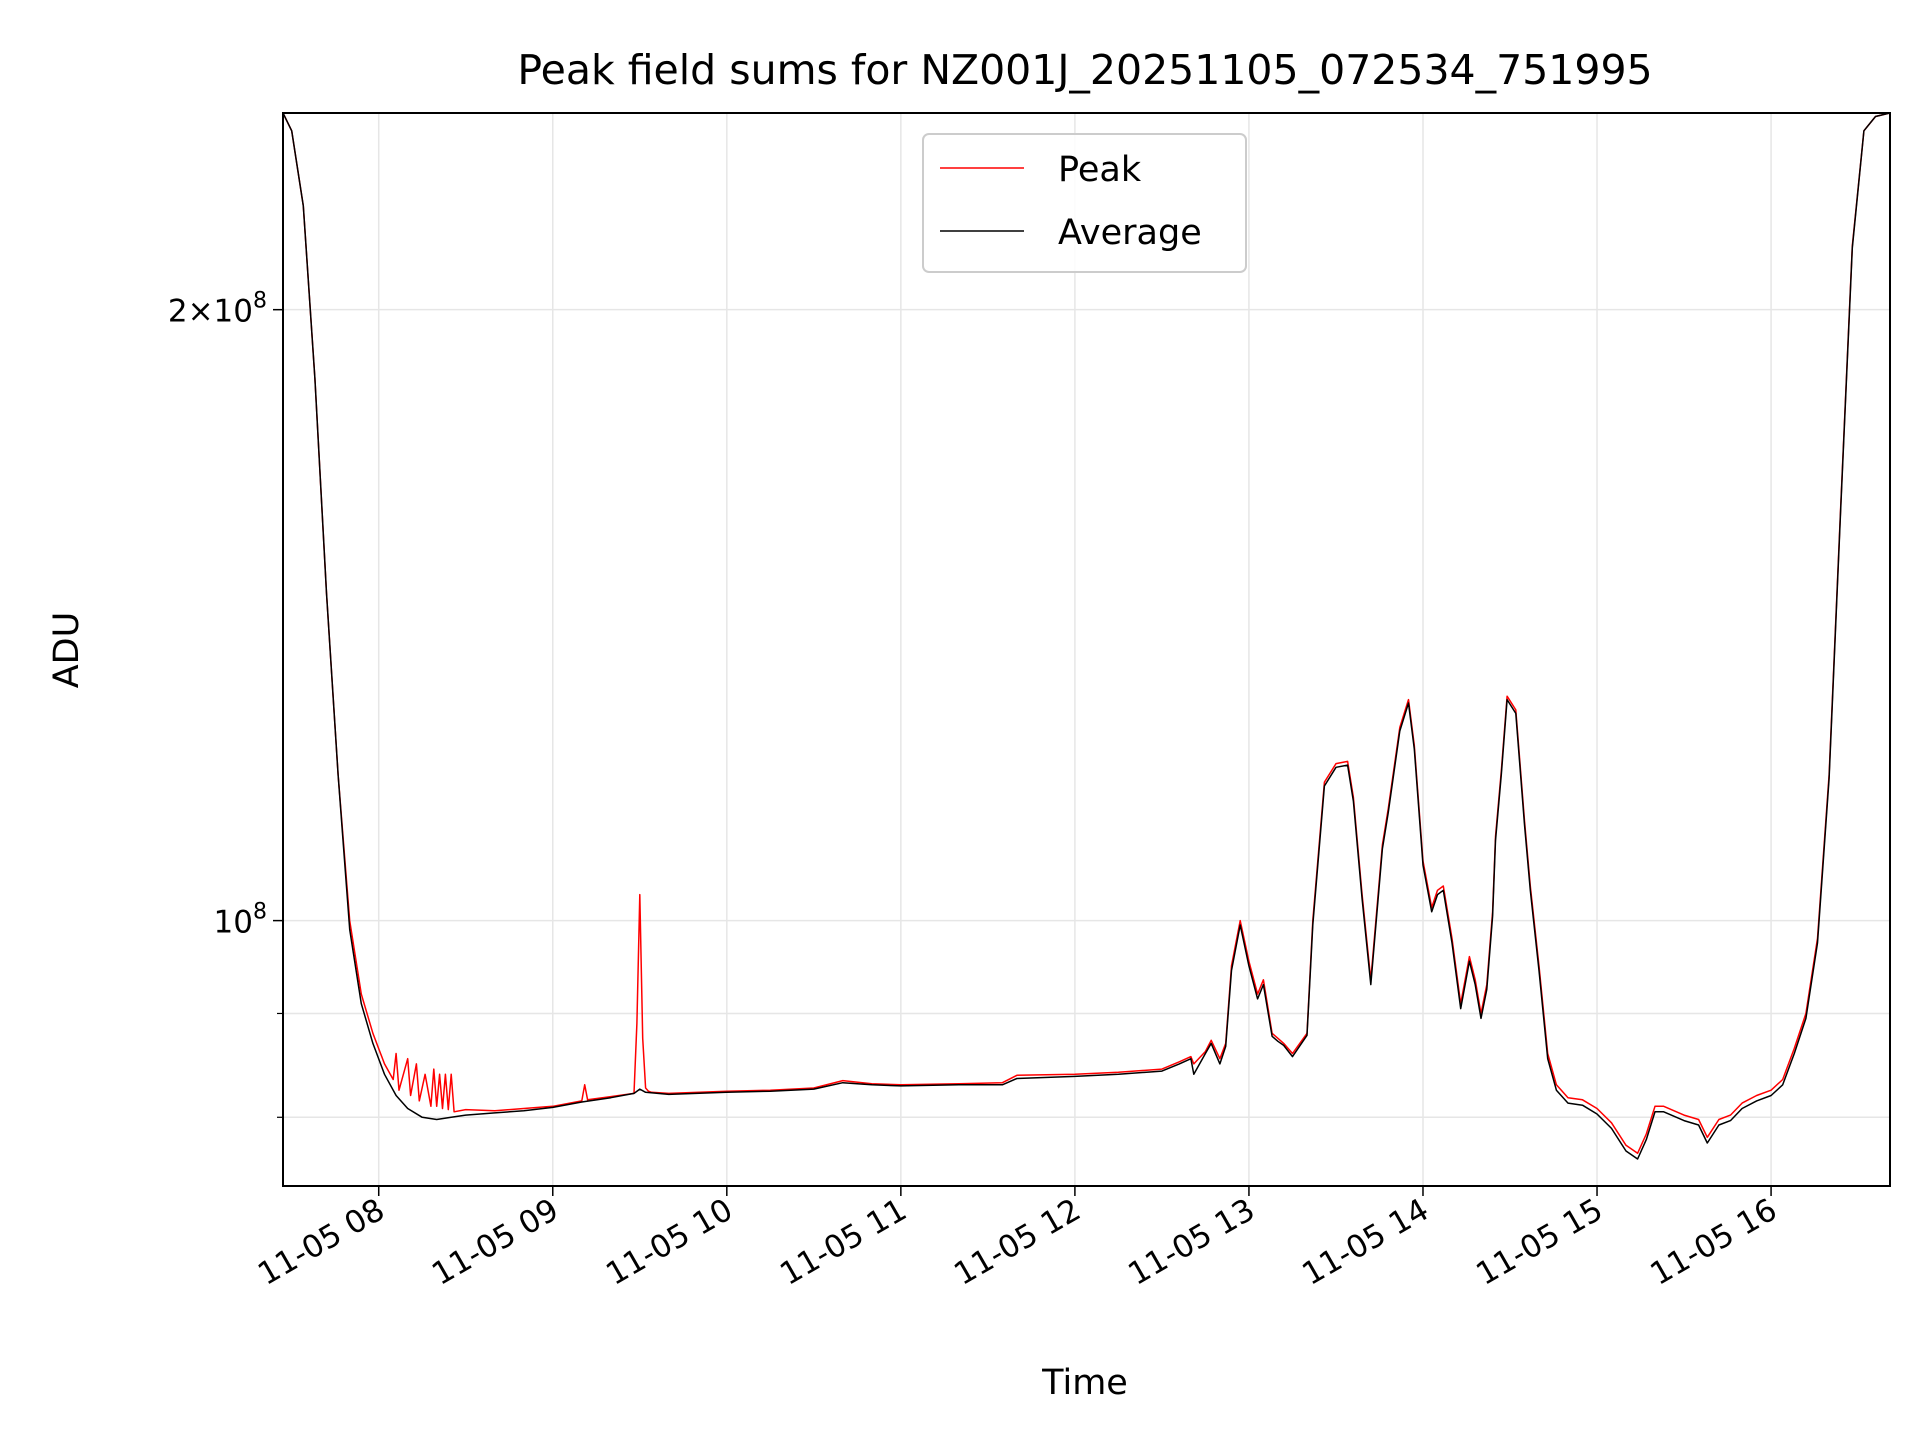  I want to click on legend-label-average: Average, so click(1130, 233).